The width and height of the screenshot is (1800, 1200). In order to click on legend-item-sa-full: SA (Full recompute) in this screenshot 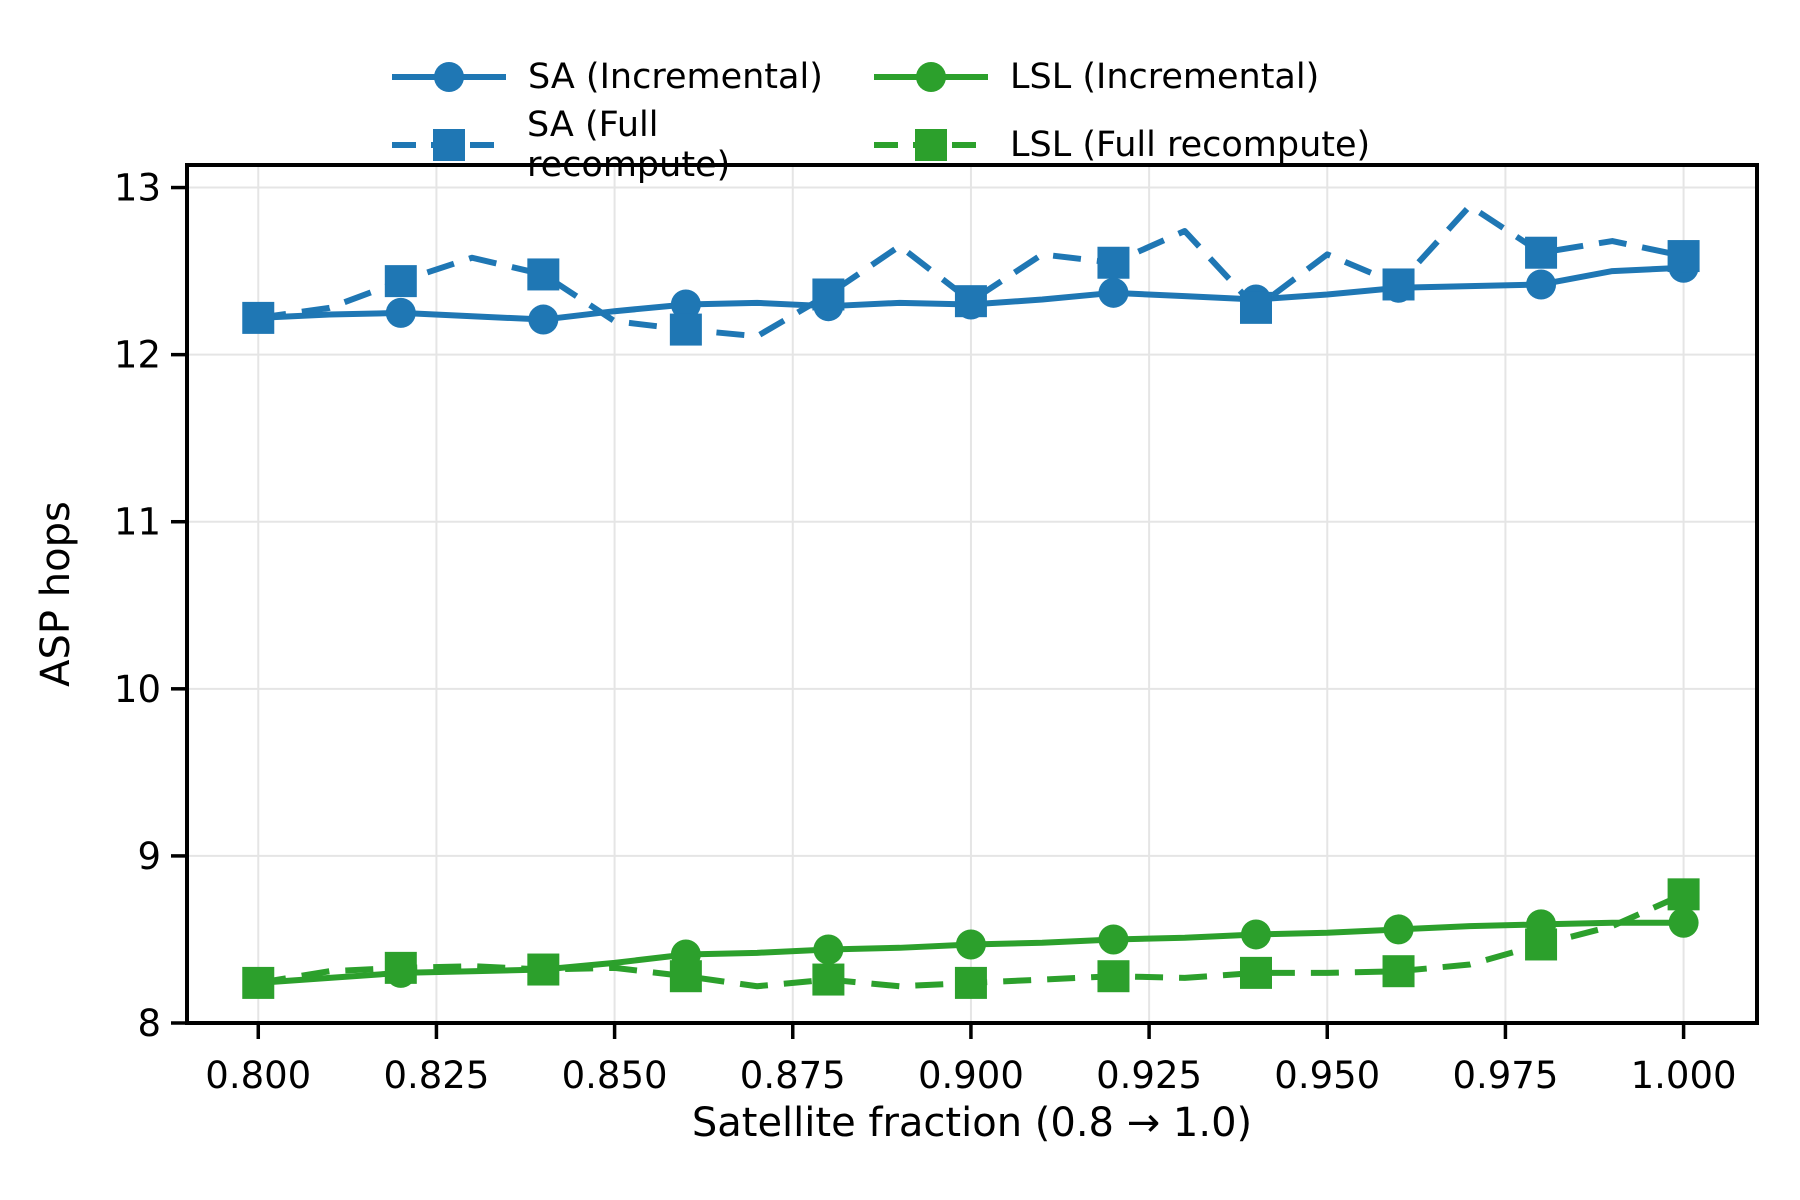, I will do `click(629, 145)`.